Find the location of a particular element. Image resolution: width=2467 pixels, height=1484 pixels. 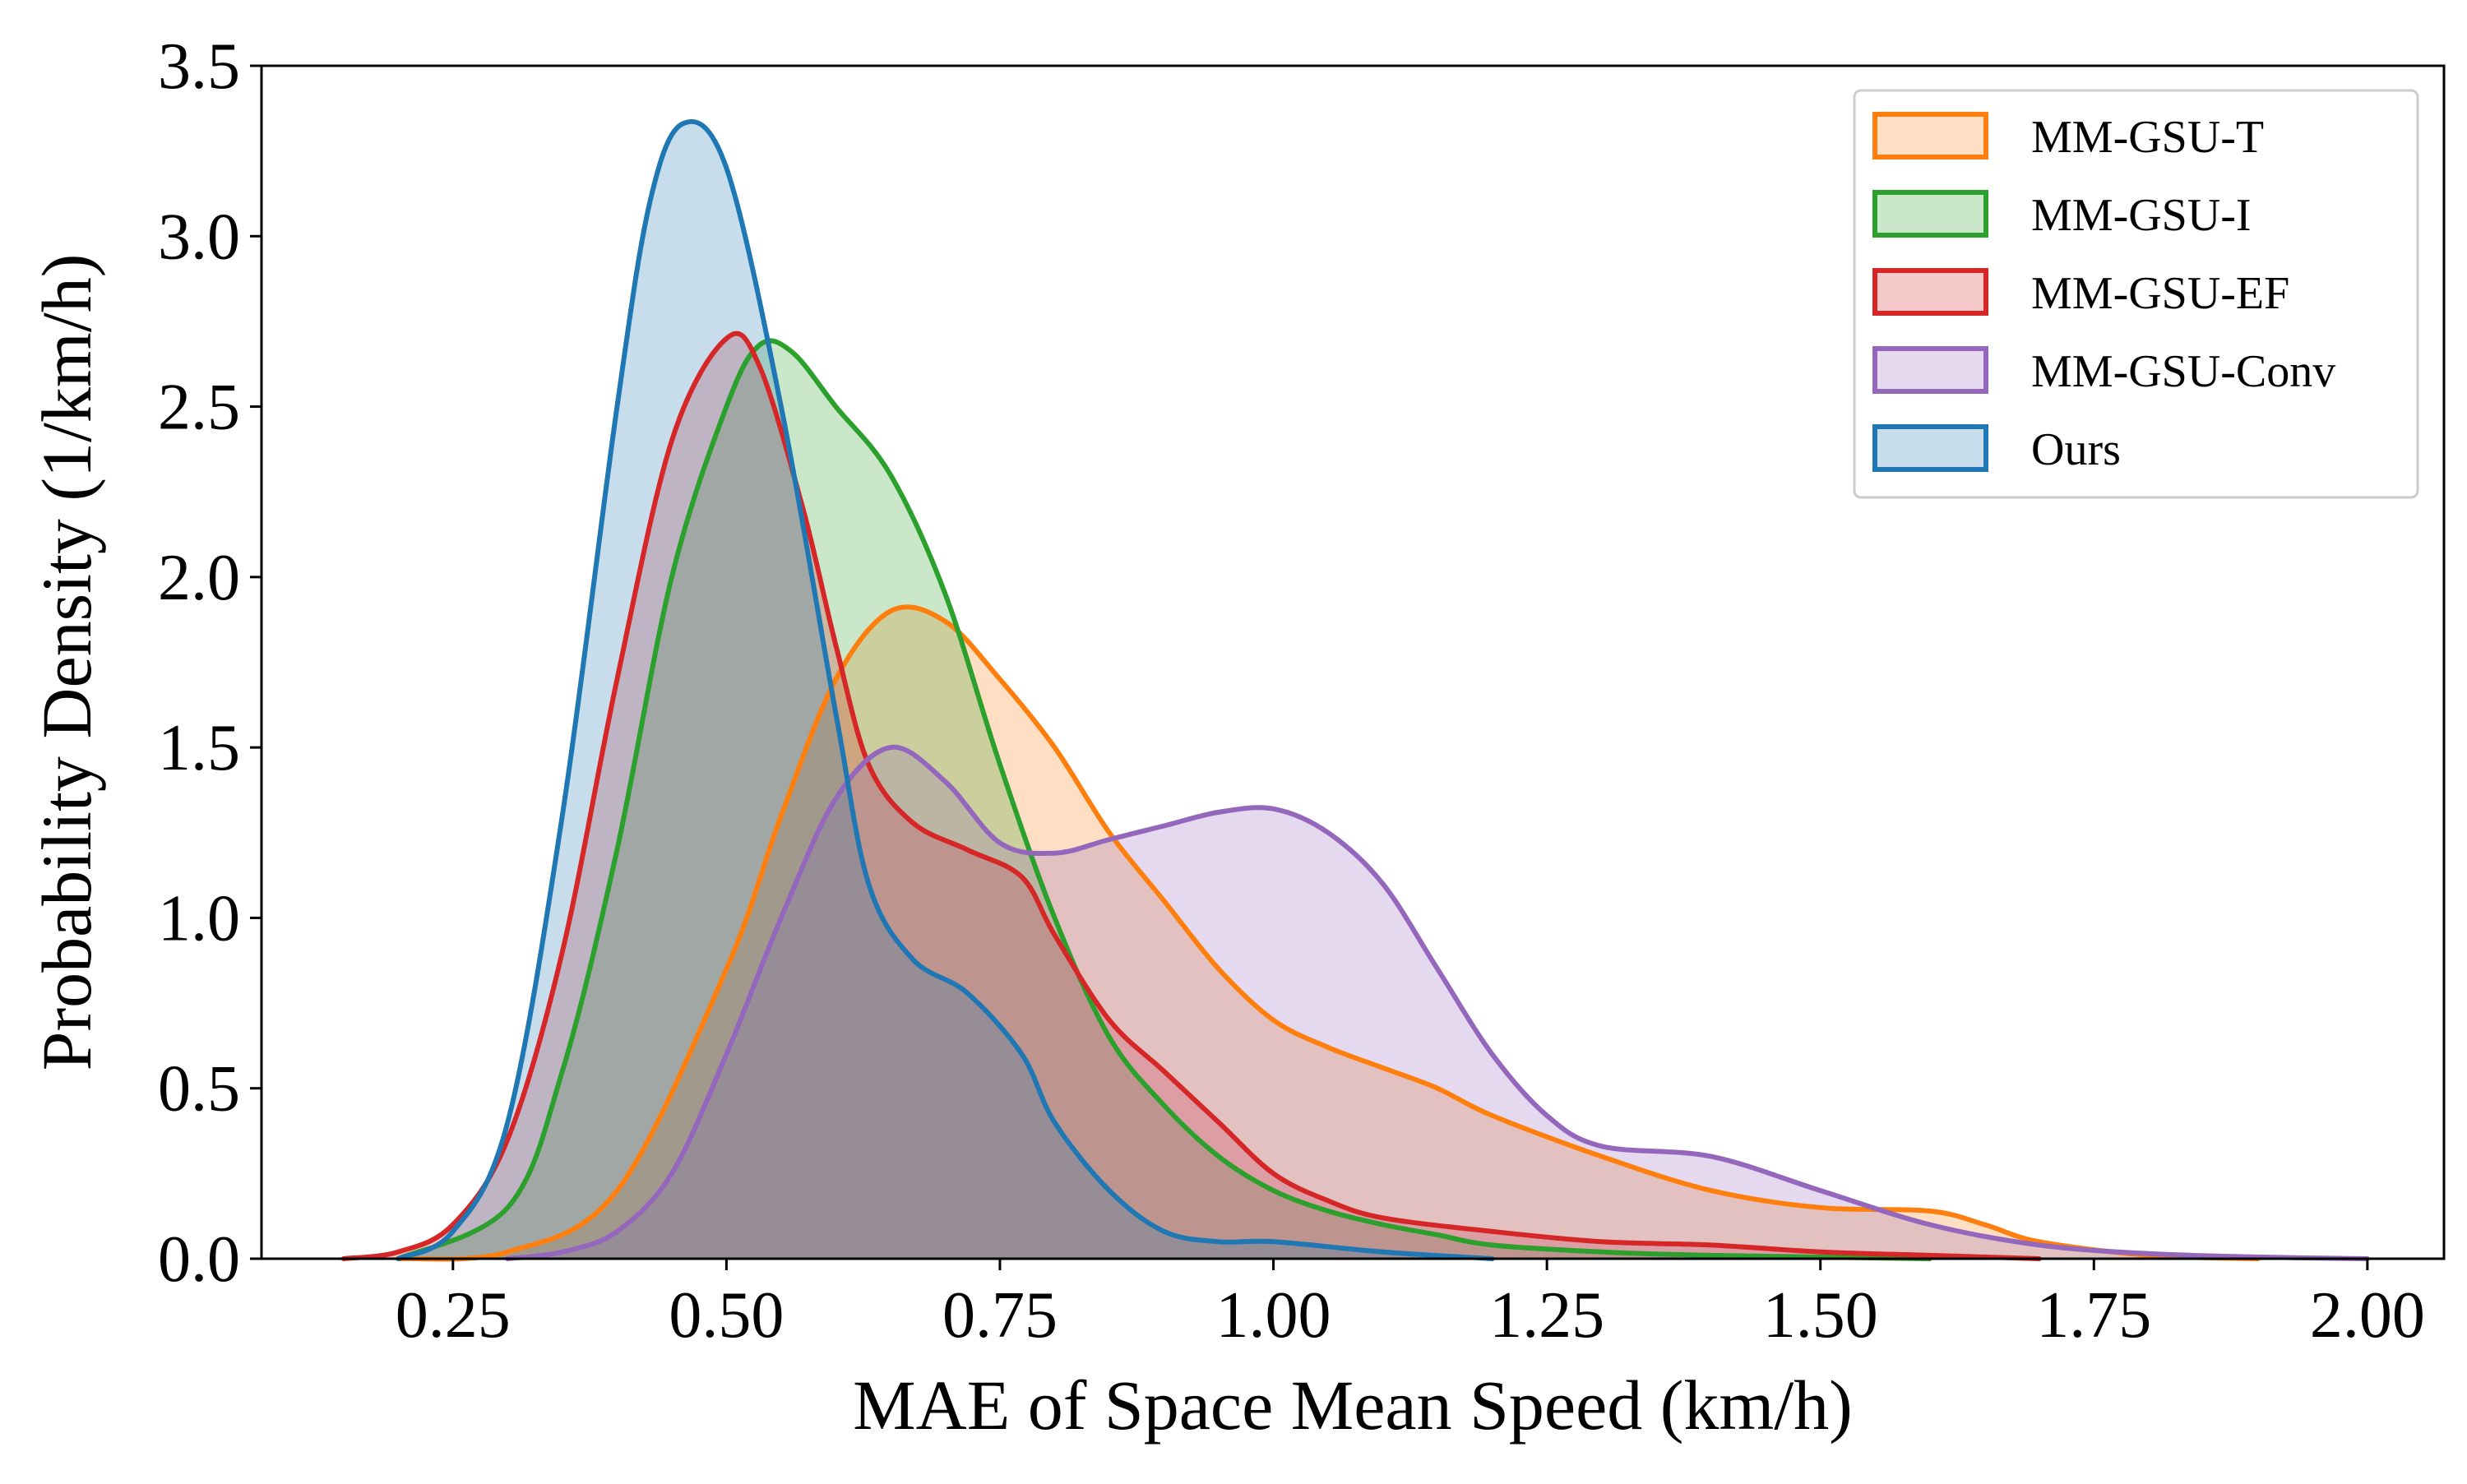

x-tick-label: 0.25 is located at coordinates (454, 1315).